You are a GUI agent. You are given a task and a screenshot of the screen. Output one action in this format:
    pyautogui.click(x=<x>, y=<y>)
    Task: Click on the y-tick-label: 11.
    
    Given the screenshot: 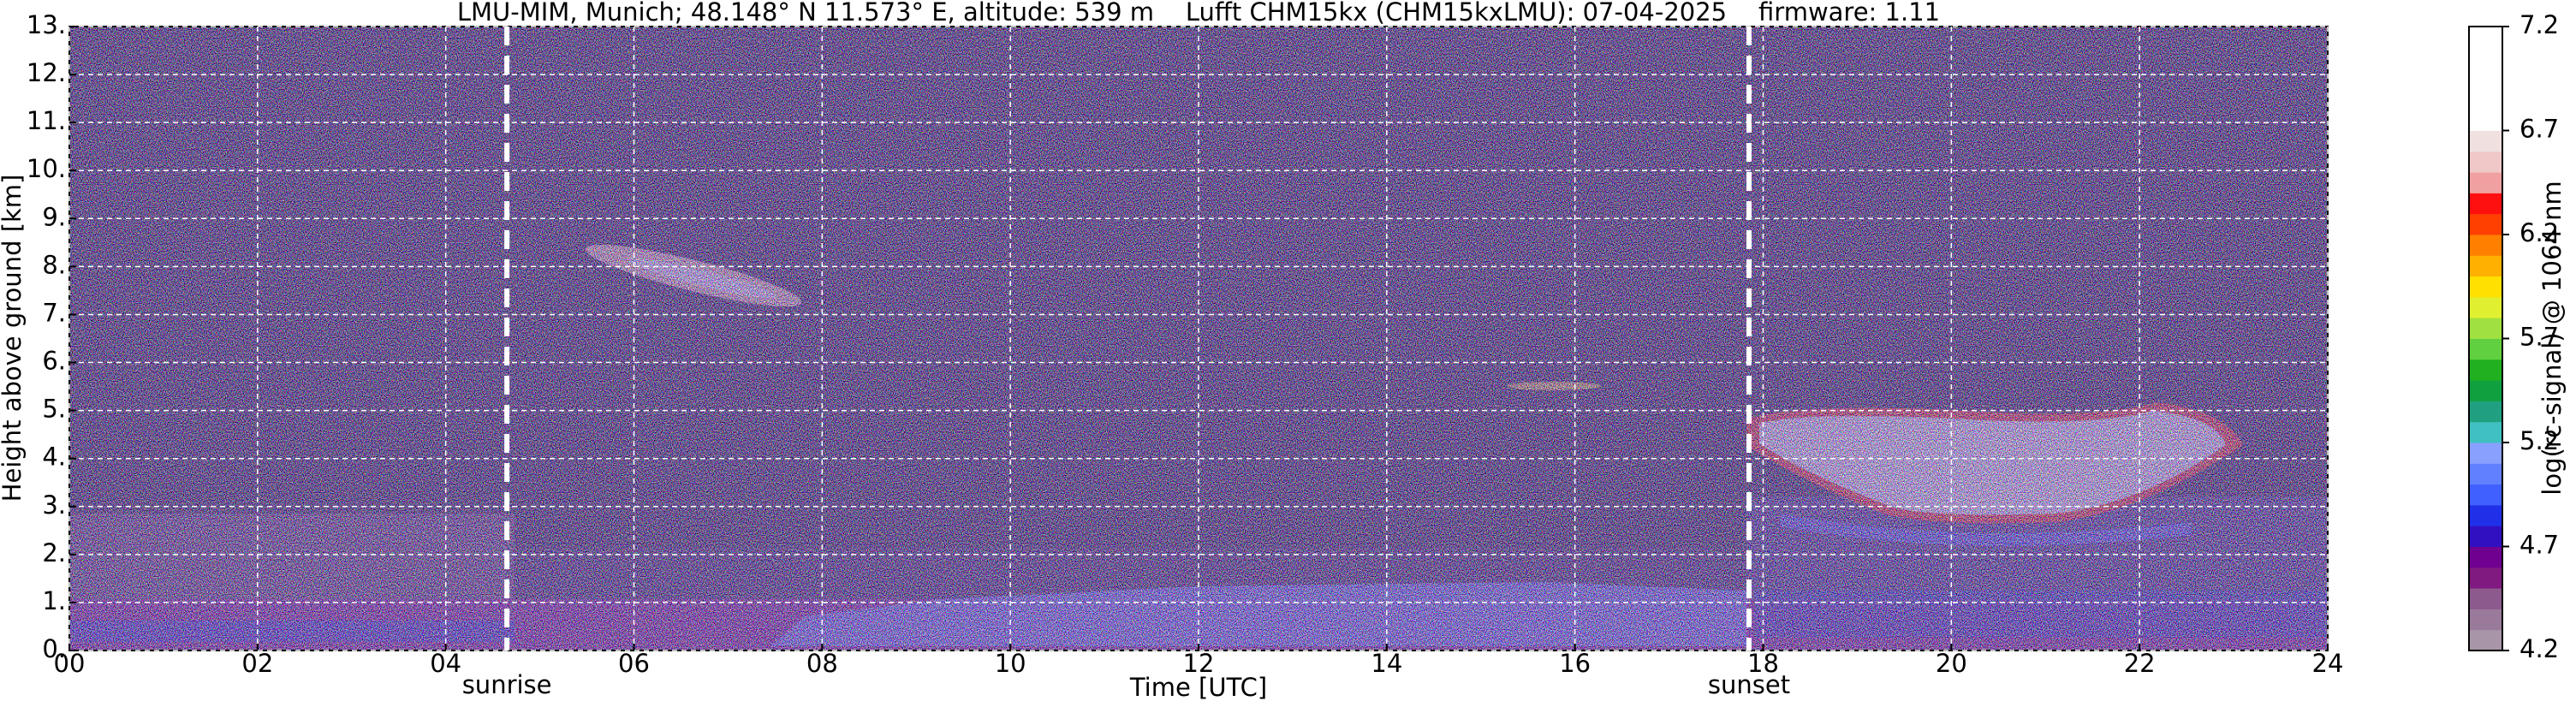 What is the action you would take?
    pyautogui.click(x=46, y=120)
    